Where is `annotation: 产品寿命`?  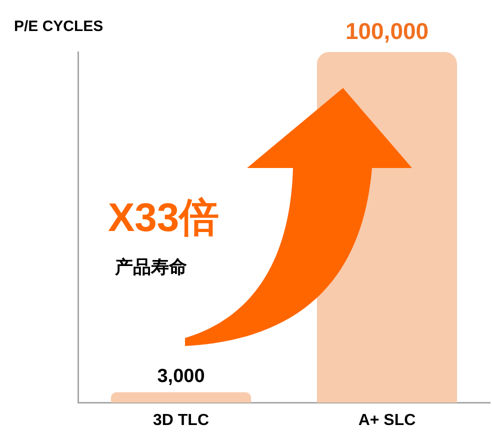
annotation: 产品寿命 is located at coordinates (150, 266).